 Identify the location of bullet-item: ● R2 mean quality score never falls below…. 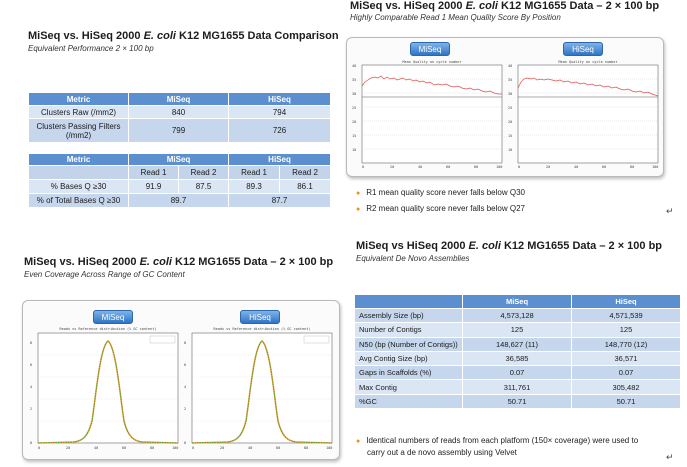
(440, 208).